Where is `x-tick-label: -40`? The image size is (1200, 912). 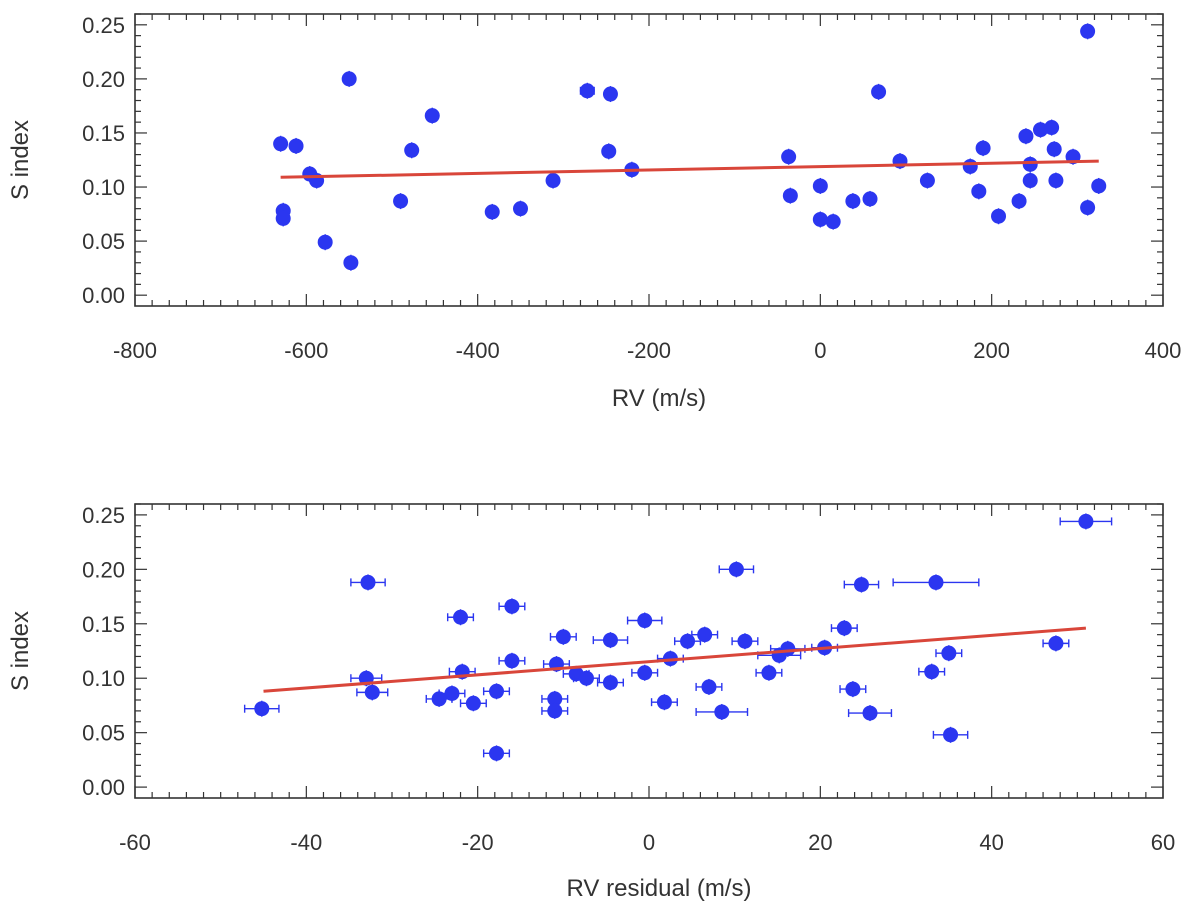
x-tick-label: -40 is located at coordinates (306, 842).